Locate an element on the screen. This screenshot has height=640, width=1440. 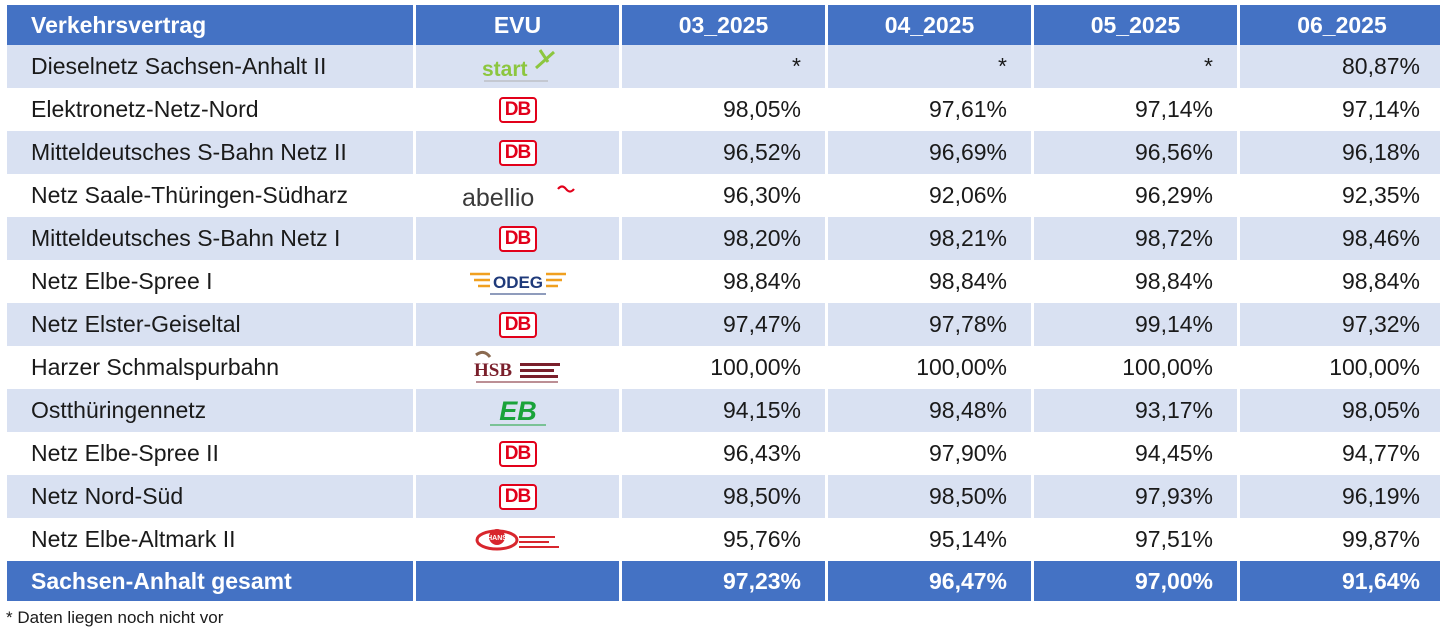
value-cell: 98,72% is located at coordinates (1135, 238).